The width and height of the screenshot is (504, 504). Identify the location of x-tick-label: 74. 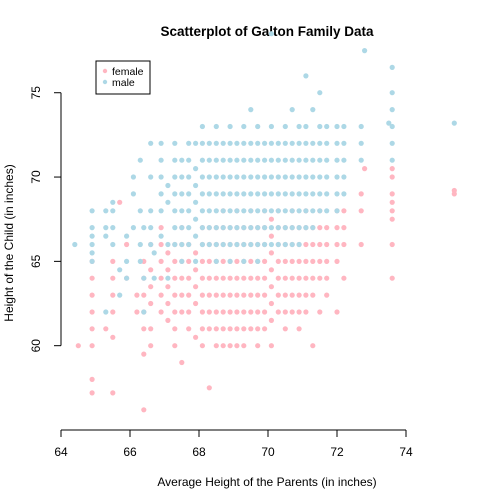
(406, 452).